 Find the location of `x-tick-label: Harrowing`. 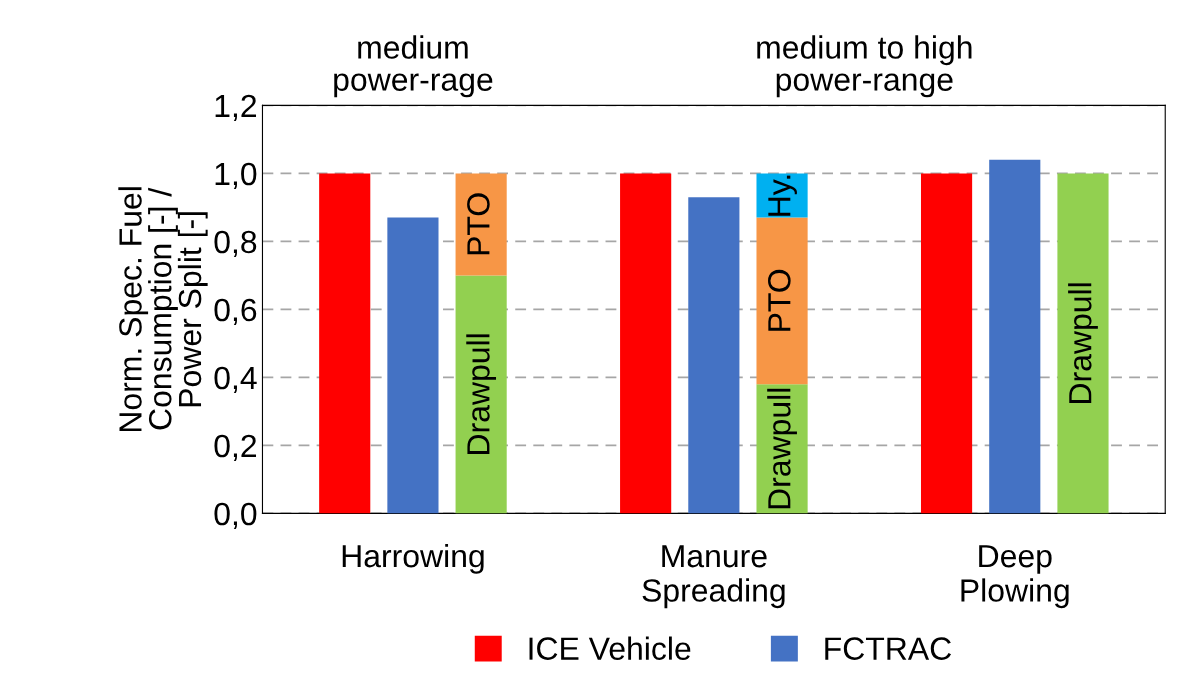

x-tick-label: Harrowing is located at coordinates (413, 558).